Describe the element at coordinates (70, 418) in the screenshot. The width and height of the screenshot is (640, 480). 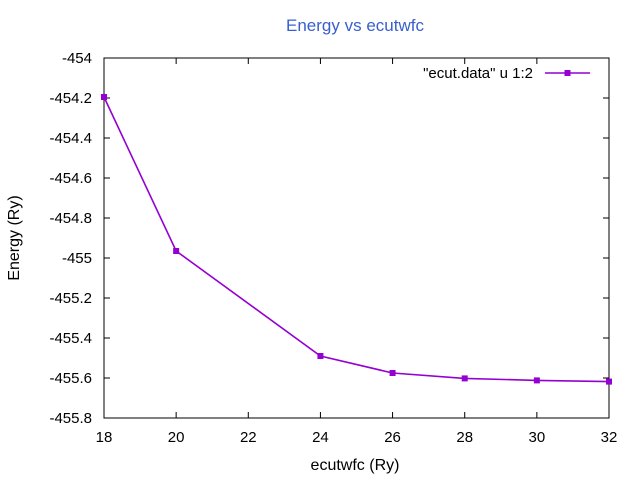
I see `y-tick-label: -455.8` at that location.